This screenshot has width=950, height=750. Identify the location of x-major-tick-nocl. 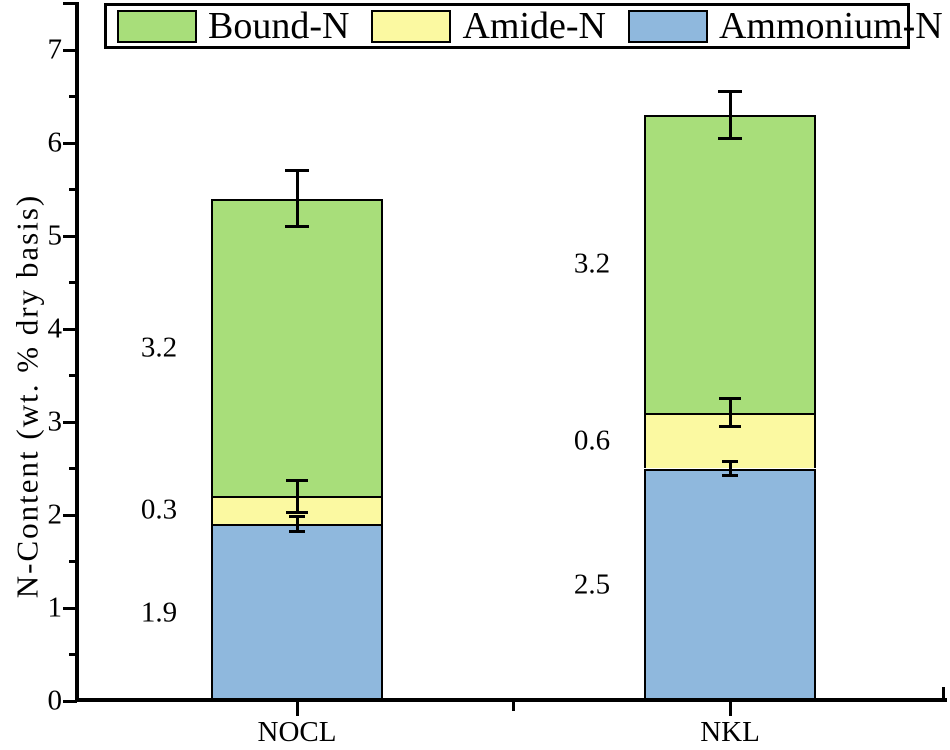
(297, 709).